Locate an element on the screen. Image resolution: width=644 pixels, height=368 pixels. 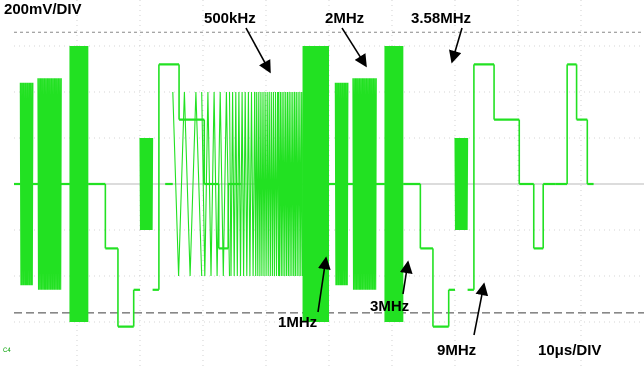
horizontal-scale-label: 10μs/DIV is located at coordinates (569, 350).